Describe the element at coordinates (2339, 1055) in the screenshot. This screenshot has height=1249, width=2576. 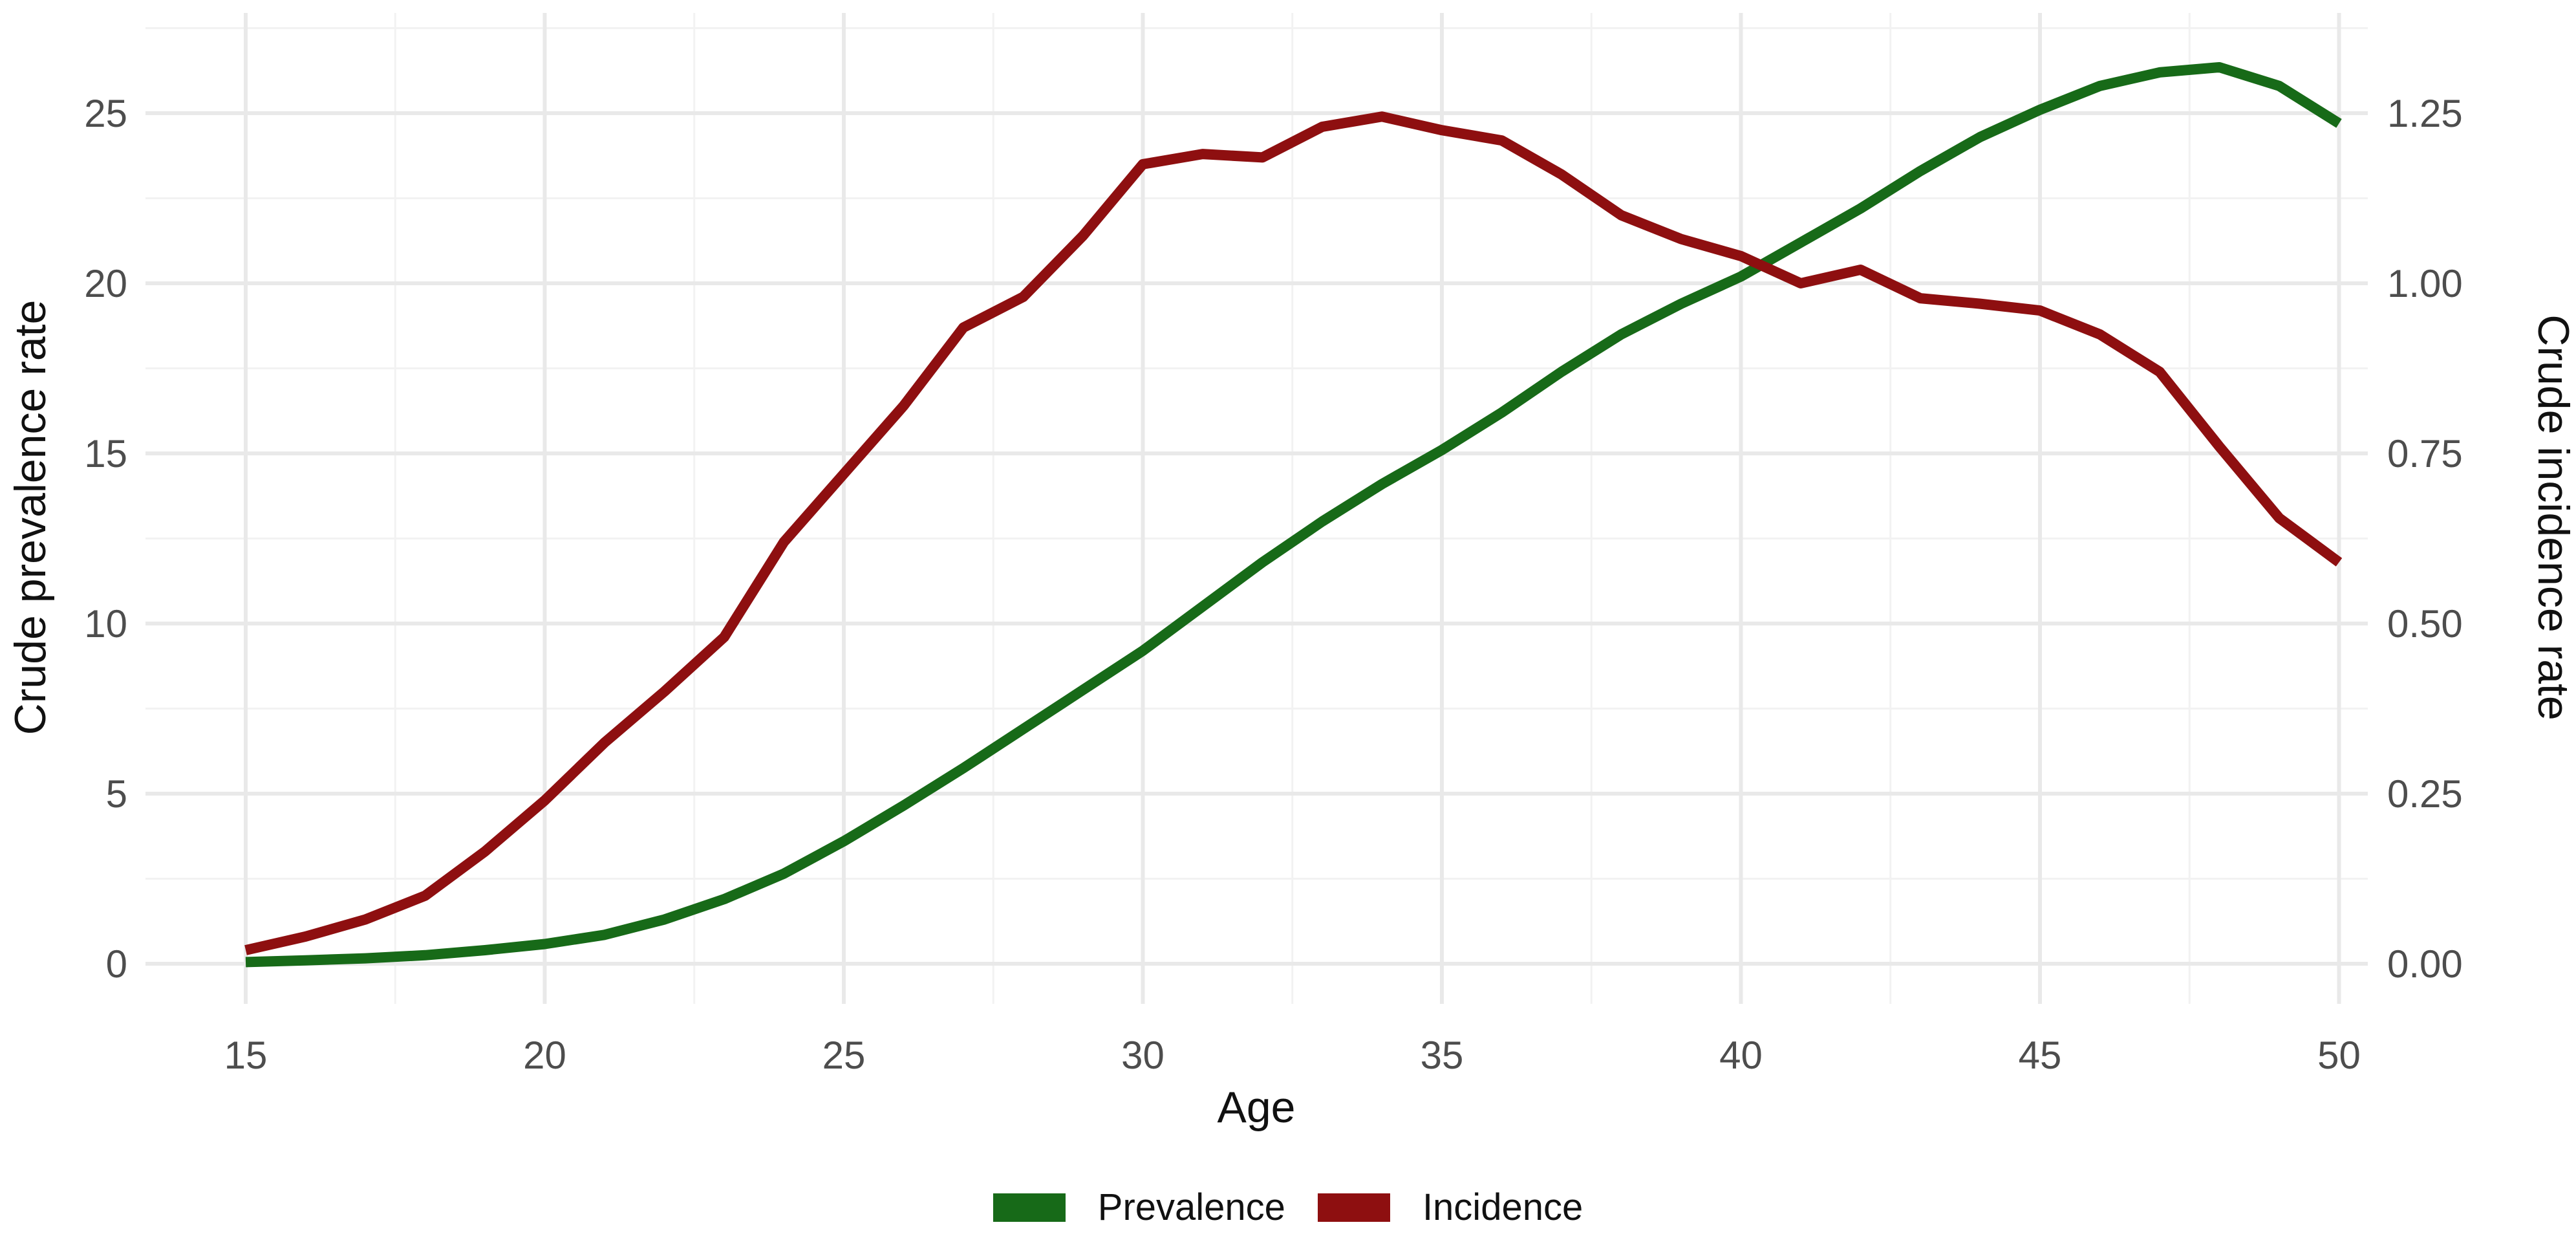
I see `x-tick-label: 50` at that location.